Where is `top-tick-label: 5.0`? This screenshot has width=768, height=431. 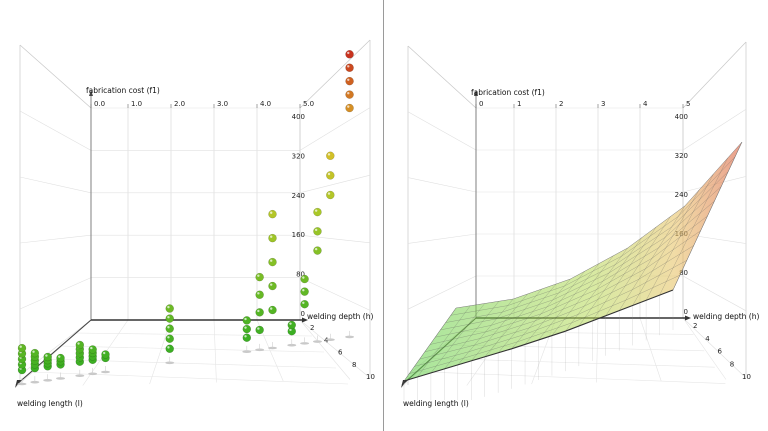
top-tick-label: 5.0 is located at coordinates (308, 104).